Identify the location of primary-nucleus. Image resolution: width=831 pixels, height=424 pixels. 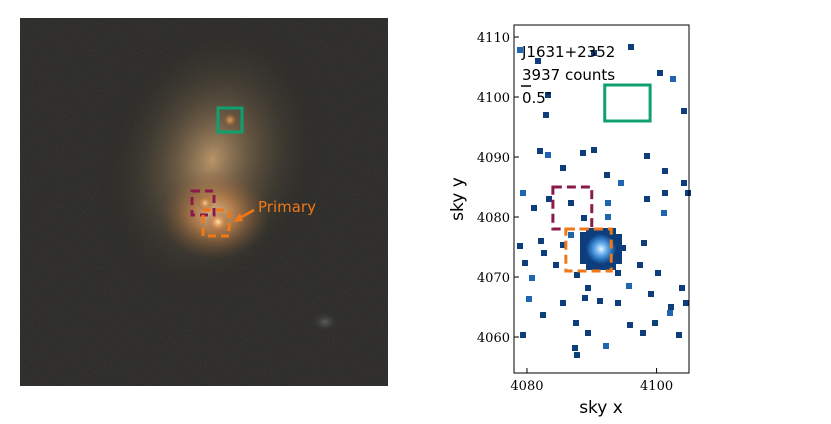
(218, 222).